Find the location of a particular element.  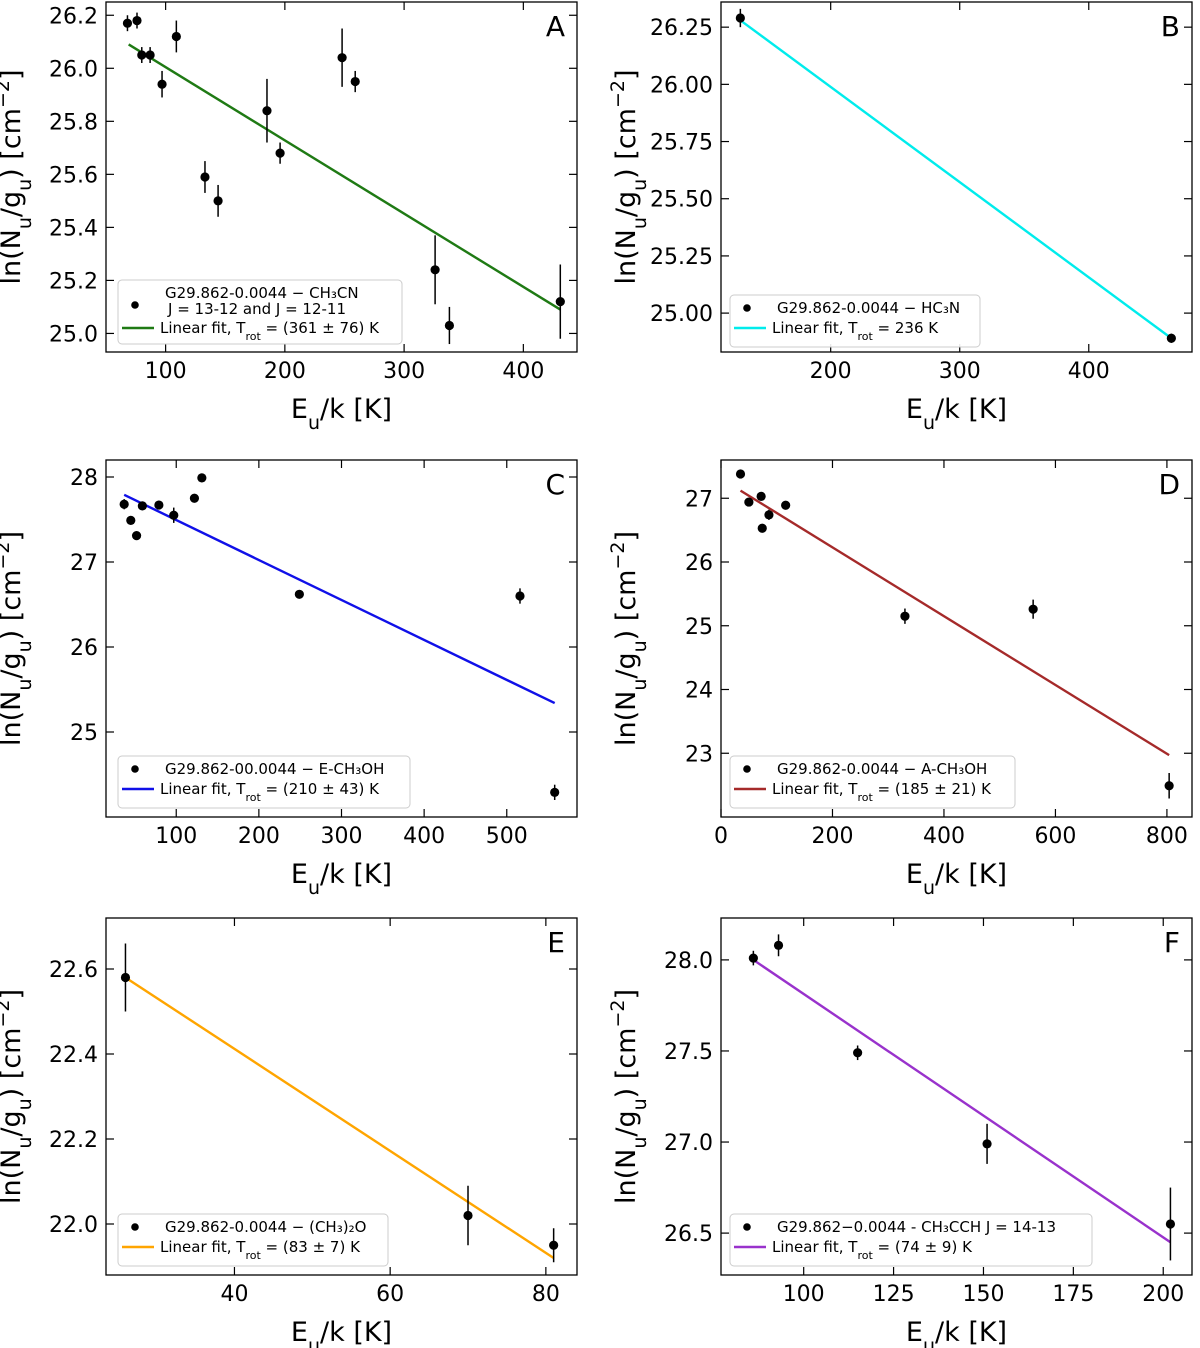

legend-fit-label: Linear fit, Trot = (185 ± 21) K is located at coordinates (882, 792).